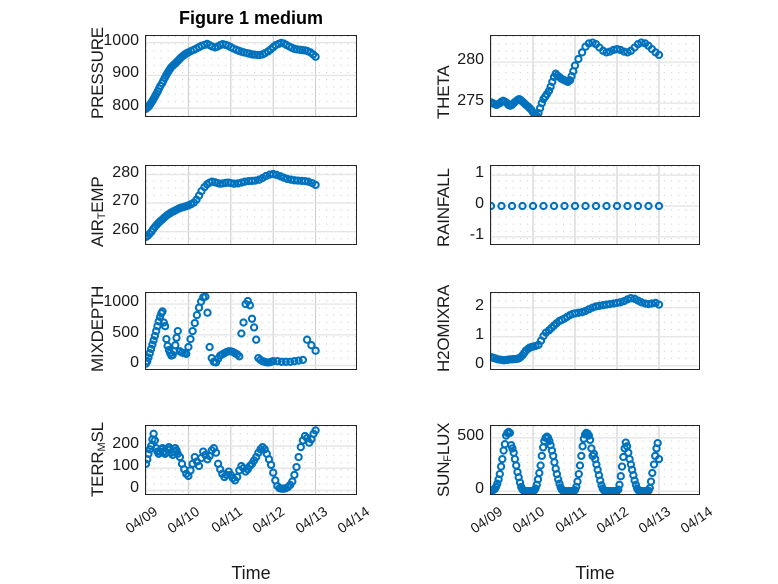 The image size is (778, 584). What do you see at coordinates (233, 75) in the screenshot?
I see `series-pressure` at bounding box center [233, 75].